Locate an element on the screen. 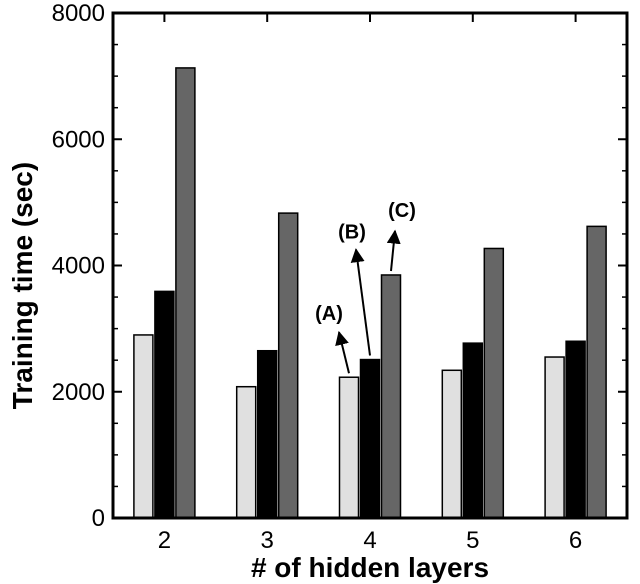 This screenshot has width=640, height=584. y-tick-label: 4000 is located at coordinates (78, 266).